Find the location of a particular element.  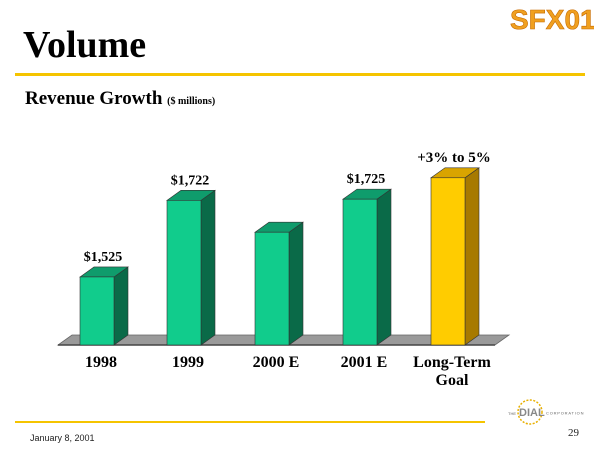

dial-brand-small: THE is located at coordinates (512, 413).